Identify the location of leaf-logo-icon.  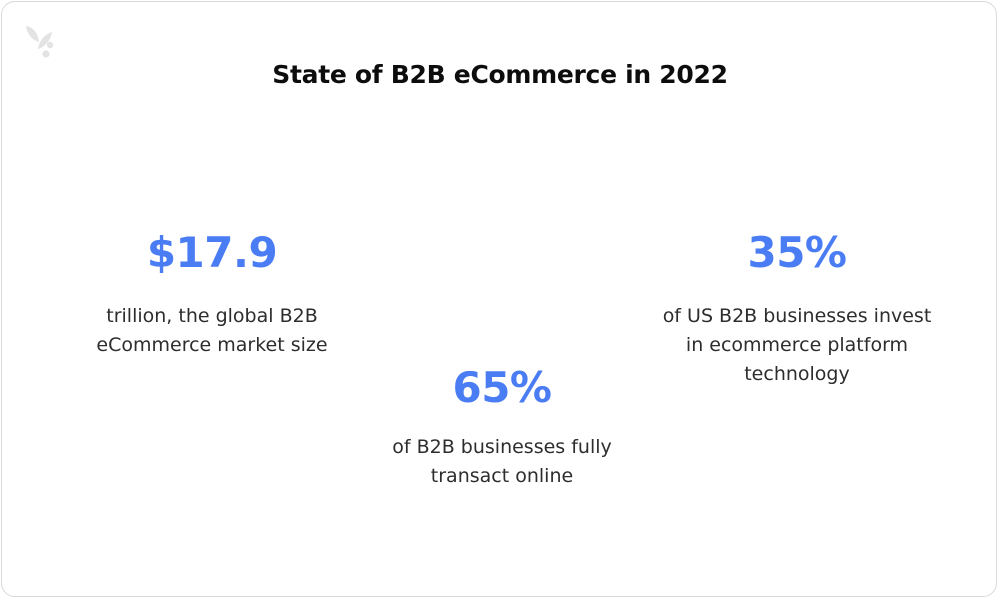
(40, 42).